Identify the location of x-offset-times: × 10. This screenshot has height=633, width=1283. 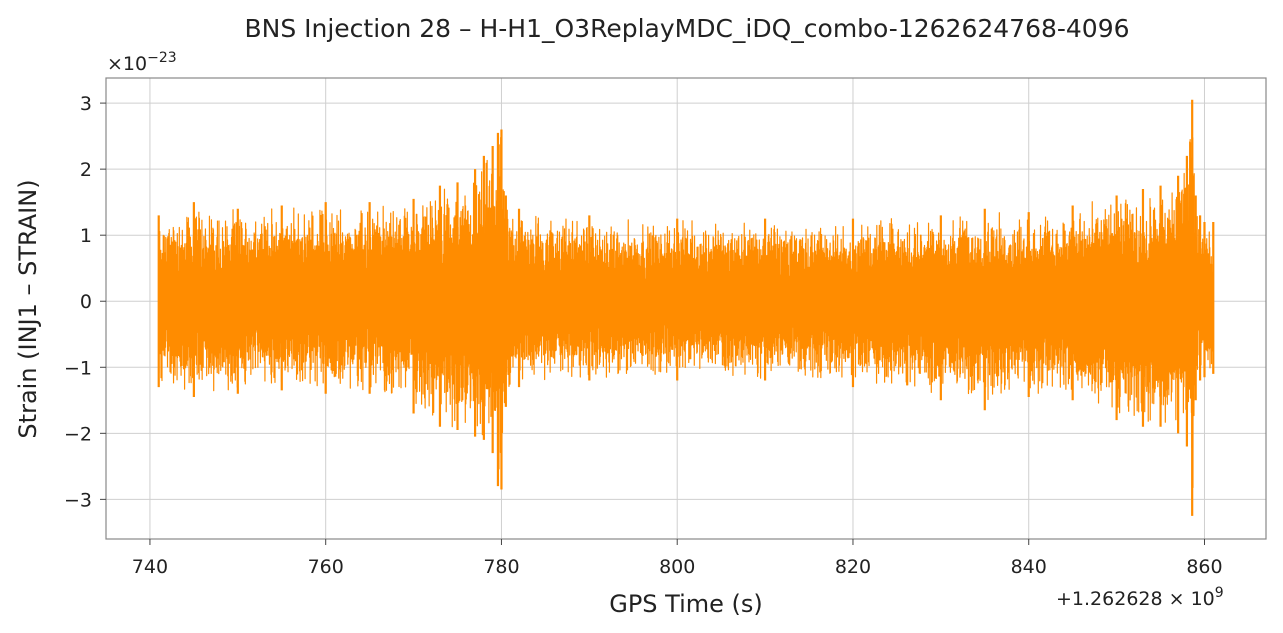
(1189, 599).